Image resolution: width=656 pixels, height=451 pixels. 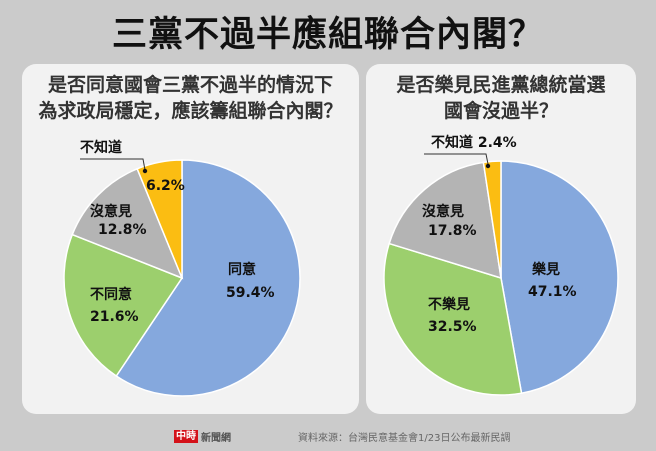 What do you see at coordinates (111, 295) in the screenshot?
I see `left-disagree-name: 不同意` at bounding box center [111, 295].